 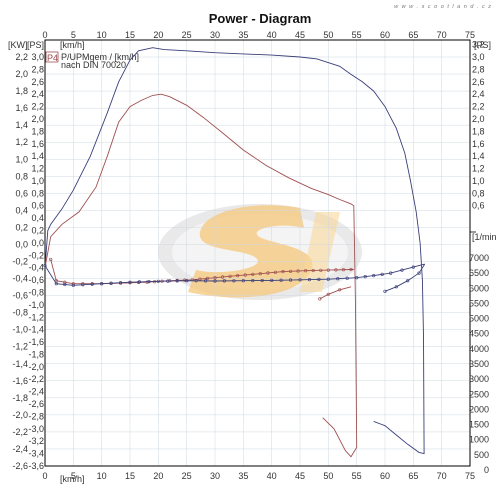 What do you see at coordinates (36, 454) in the screenshot?
I see `ps-tick-left: -3,4` at bounding box center [36, 454].